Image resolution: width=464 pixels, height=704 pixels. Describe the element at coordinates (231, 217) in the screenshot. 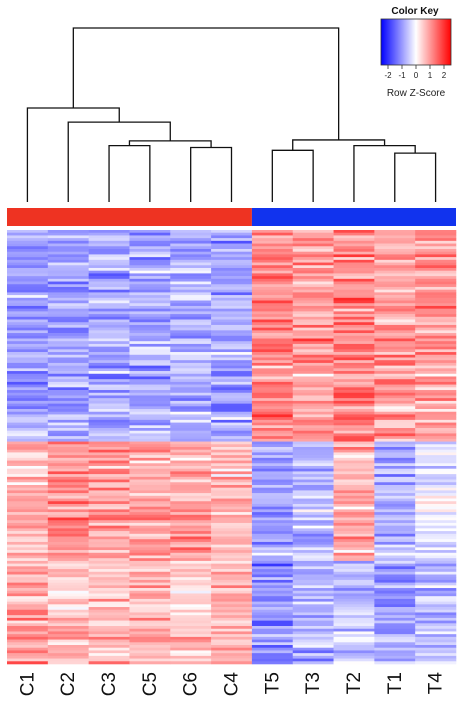

I see `group-color-bar` at that location.